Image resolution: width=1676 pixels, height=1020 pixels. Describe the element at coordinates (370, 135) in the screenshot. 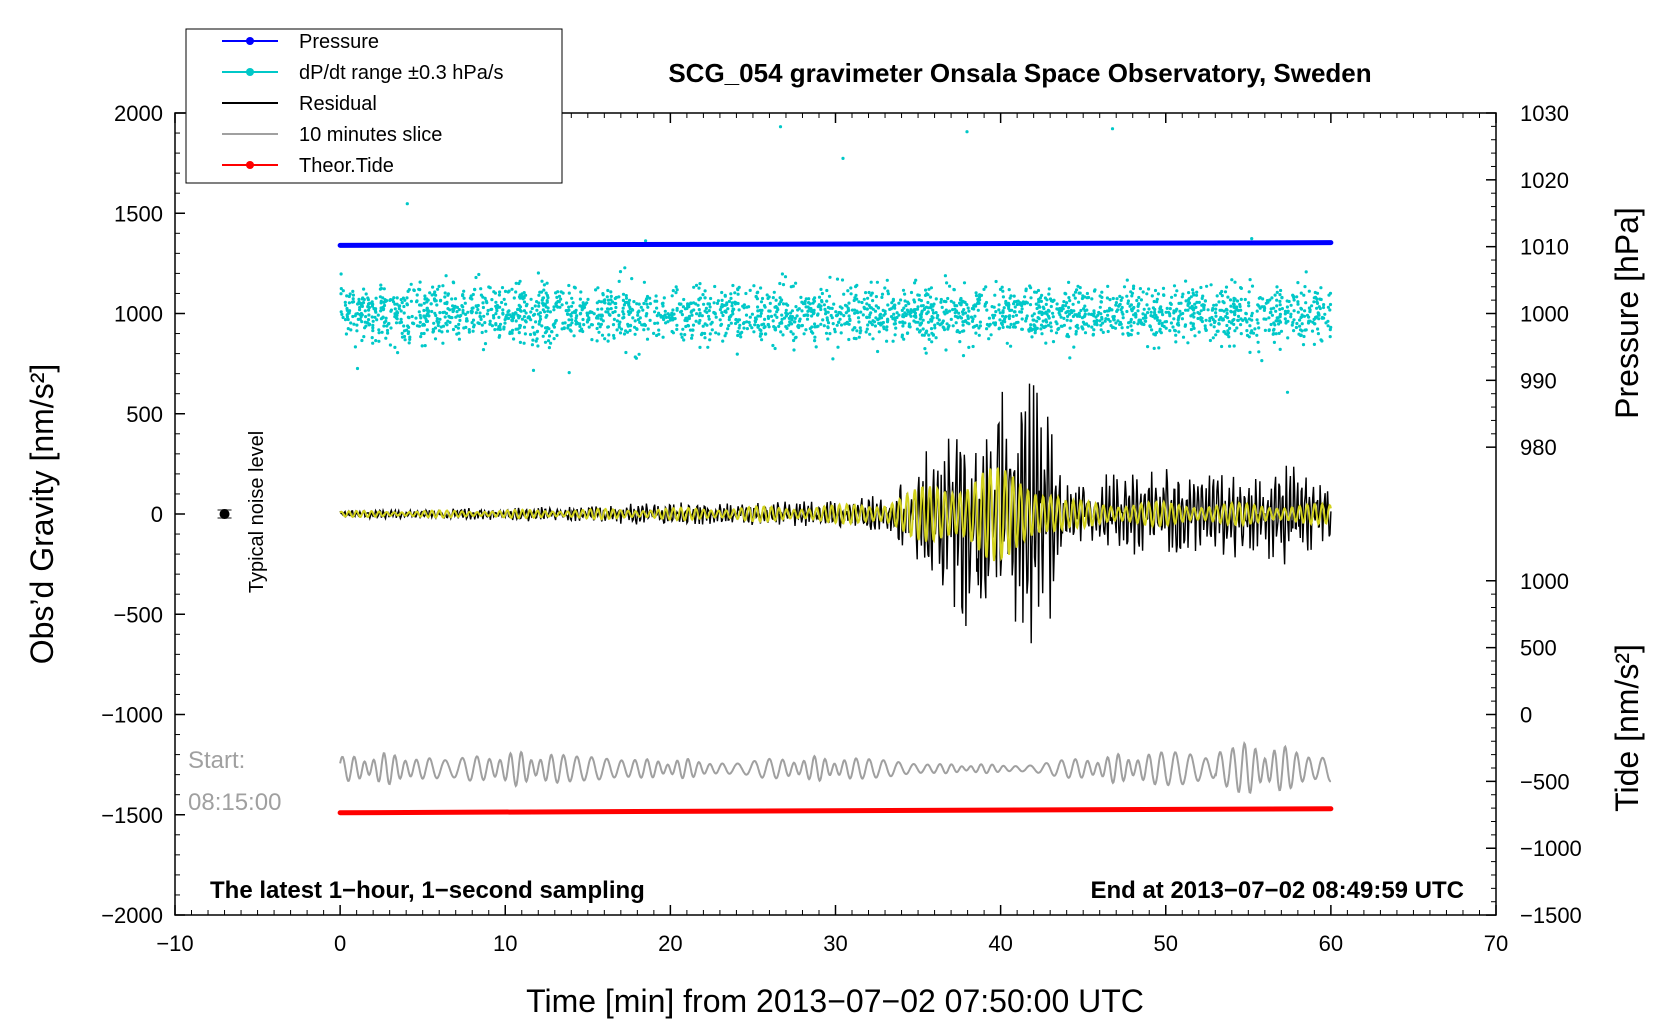

I see `legend-label-slice: 10 minutes slice` at that location.